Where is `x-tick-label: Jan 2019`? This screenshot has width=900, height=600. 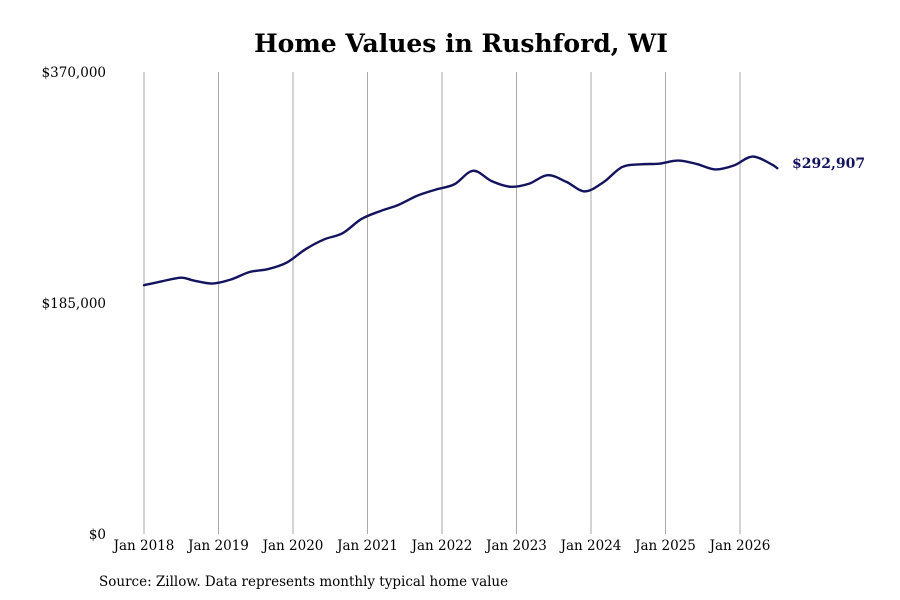
x-tick-label: Jan 2019 is located at coordinates (217, 546).